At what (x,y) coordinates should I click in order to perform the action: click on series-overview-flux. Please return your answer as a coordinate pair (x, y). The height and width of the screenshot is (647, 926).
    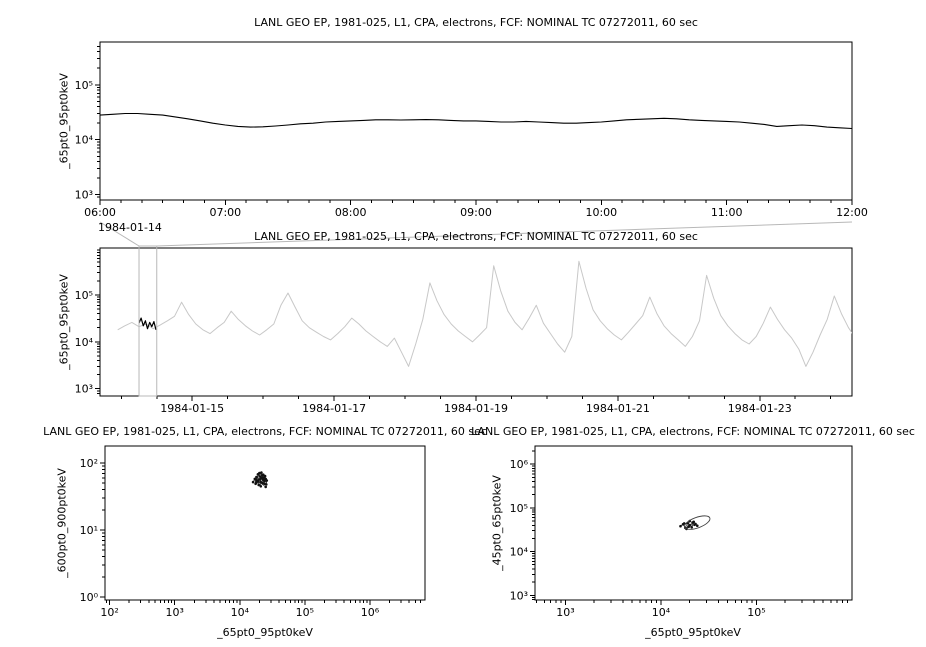
    Looking at the image, I should click on (484, 313).